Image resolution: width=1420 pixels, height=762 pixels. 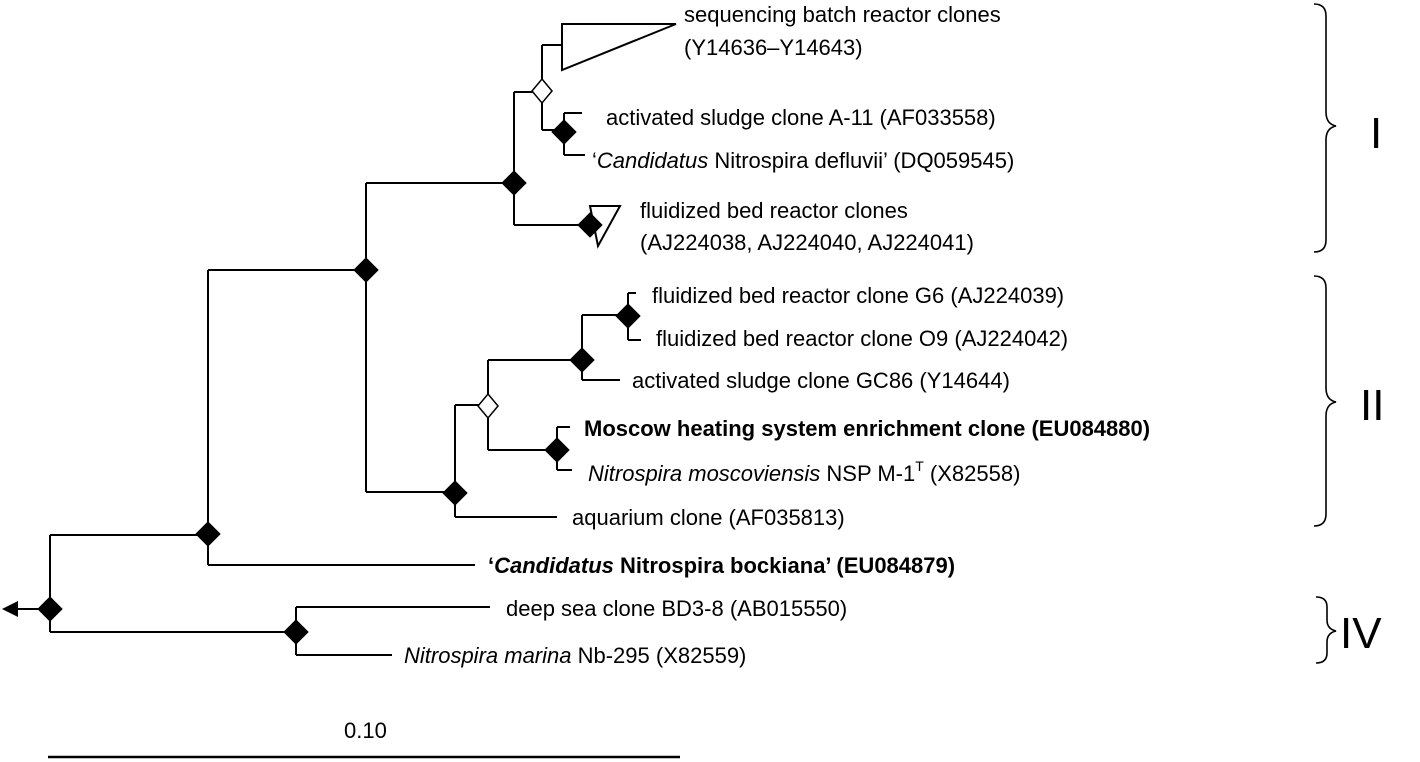 I want to click on brace-cluster-IV, so click(x=1326, y=630).